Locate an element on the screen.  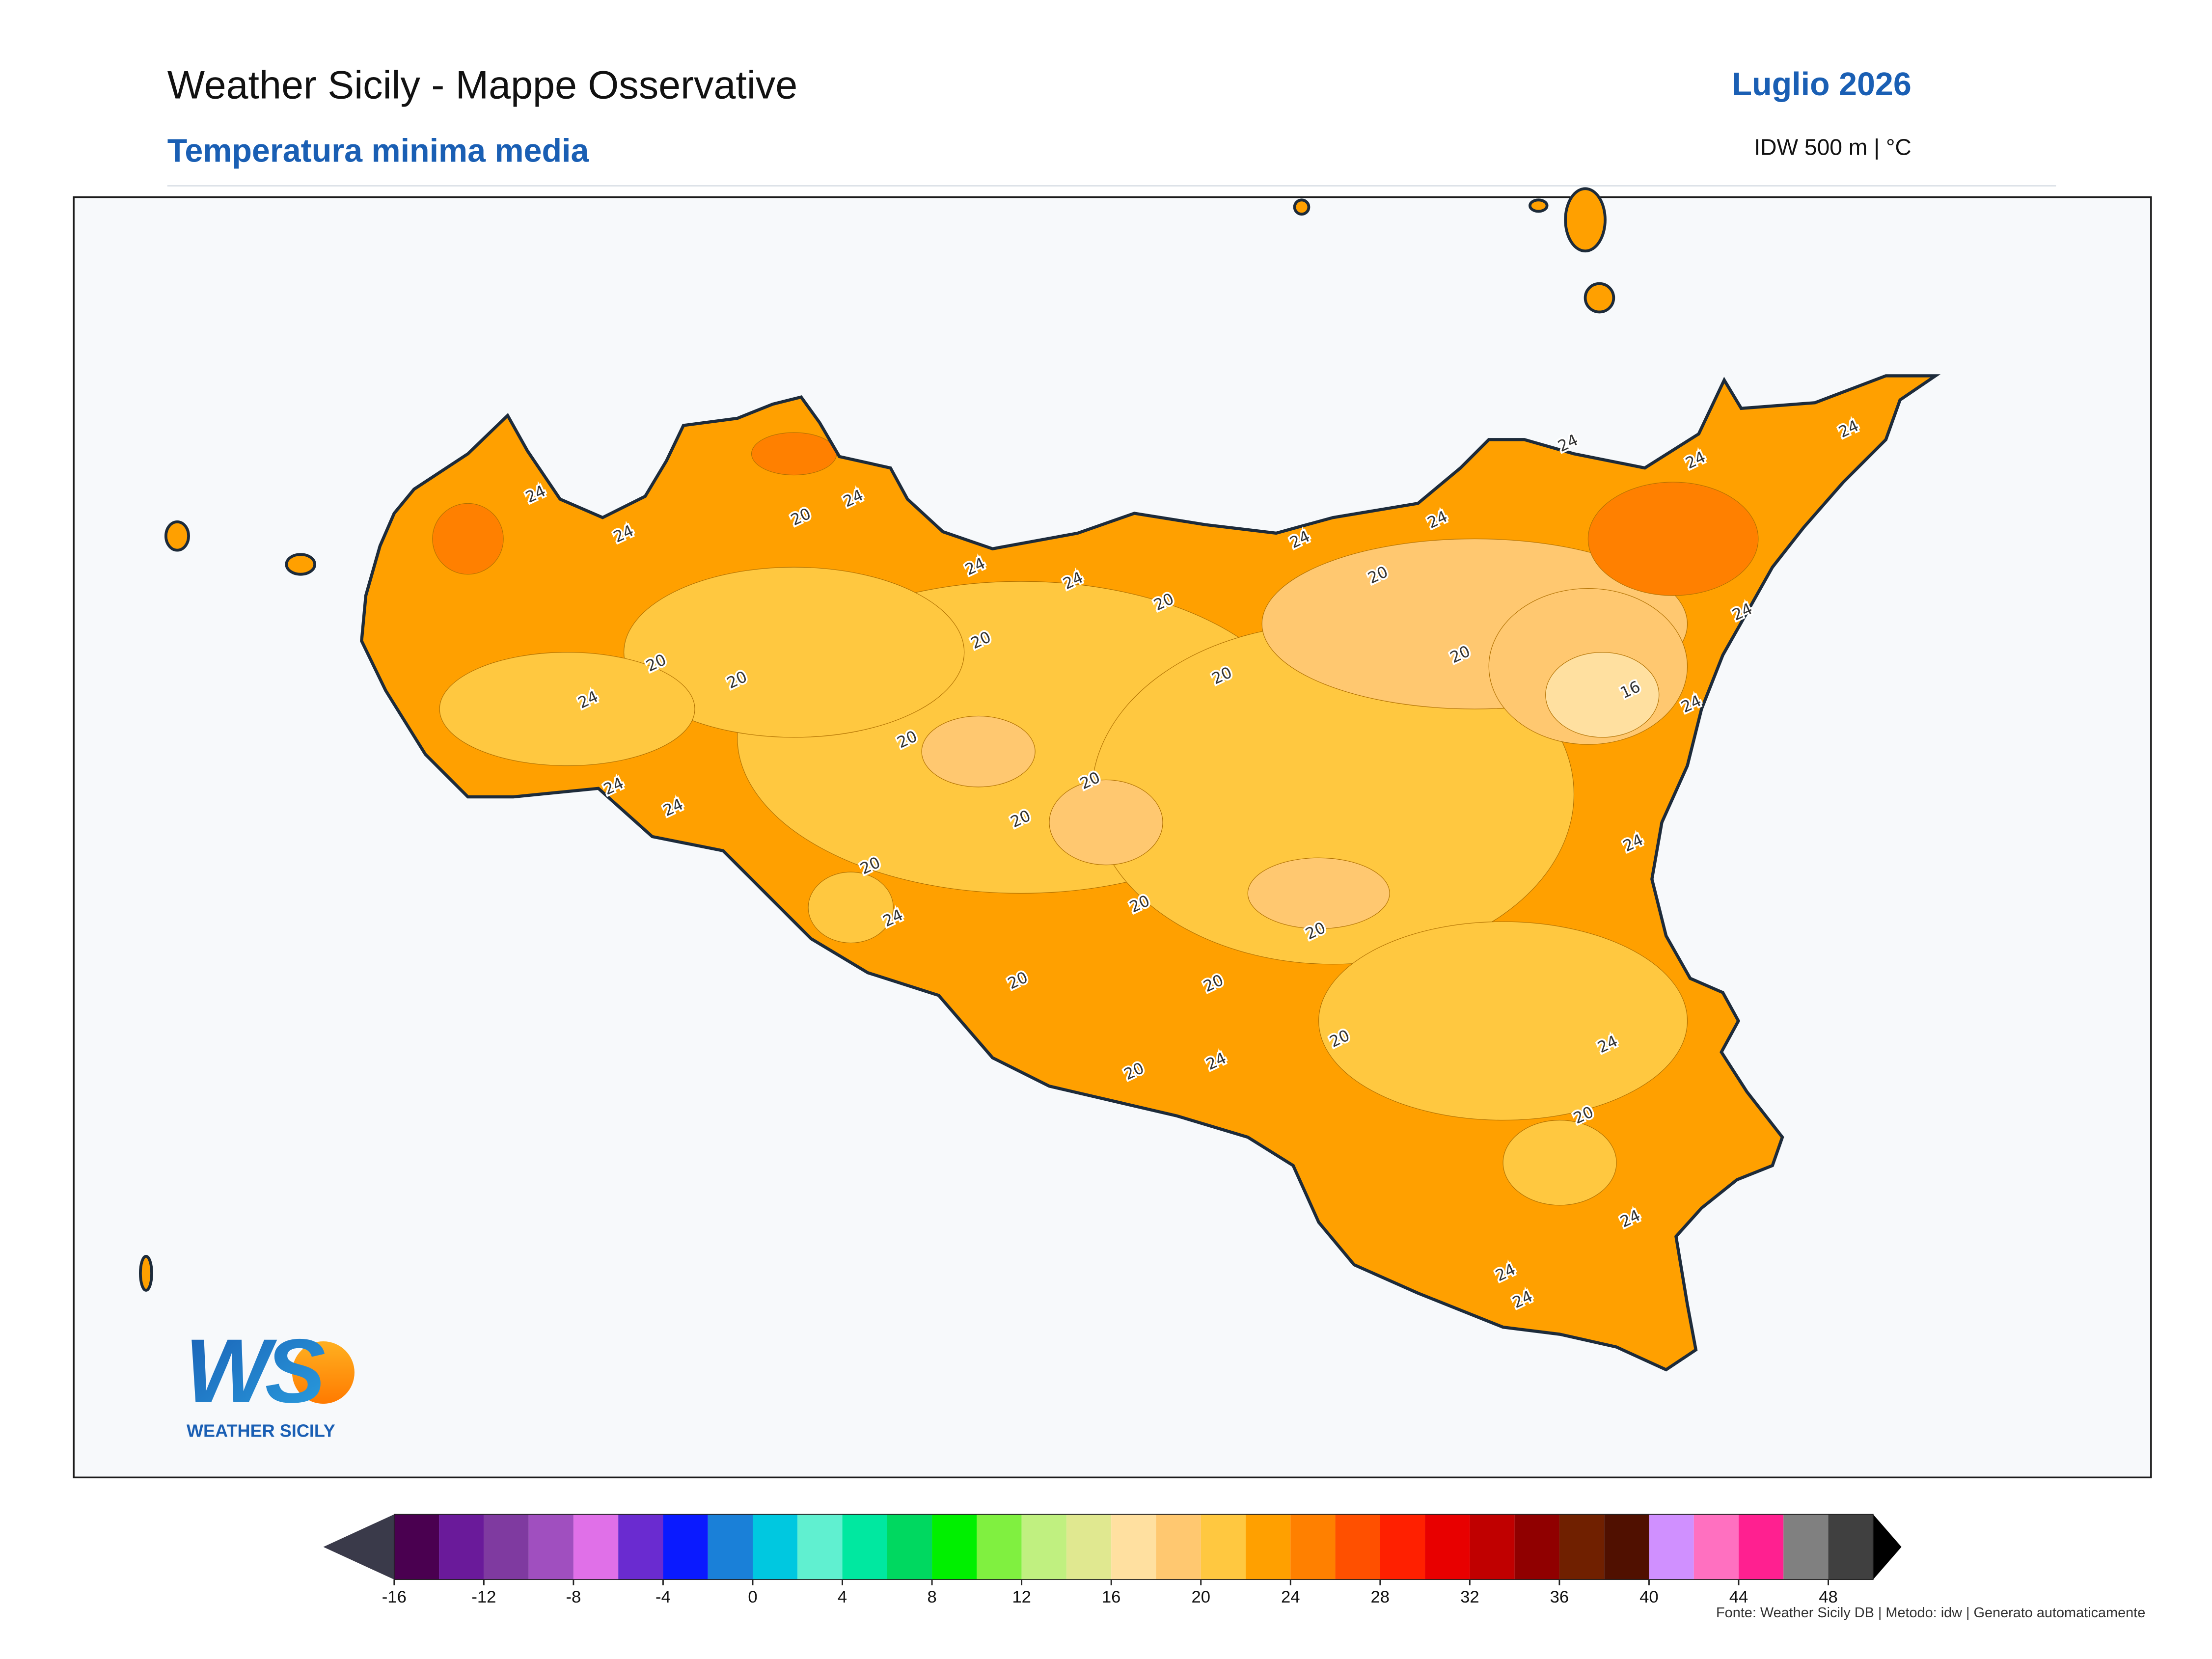
colorbar-tick-label: 32 is located at coordinates (1469, 1597).